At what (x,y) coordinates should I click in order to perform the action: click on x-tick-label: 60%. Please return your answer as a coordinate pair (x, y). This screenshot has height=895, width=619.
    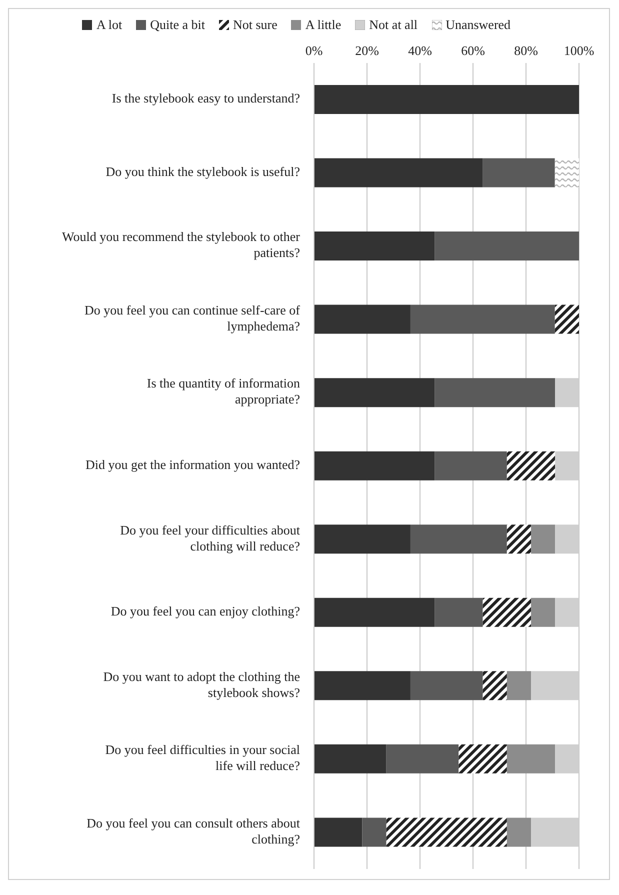
    Looking at the image, I should click on (473, 50).